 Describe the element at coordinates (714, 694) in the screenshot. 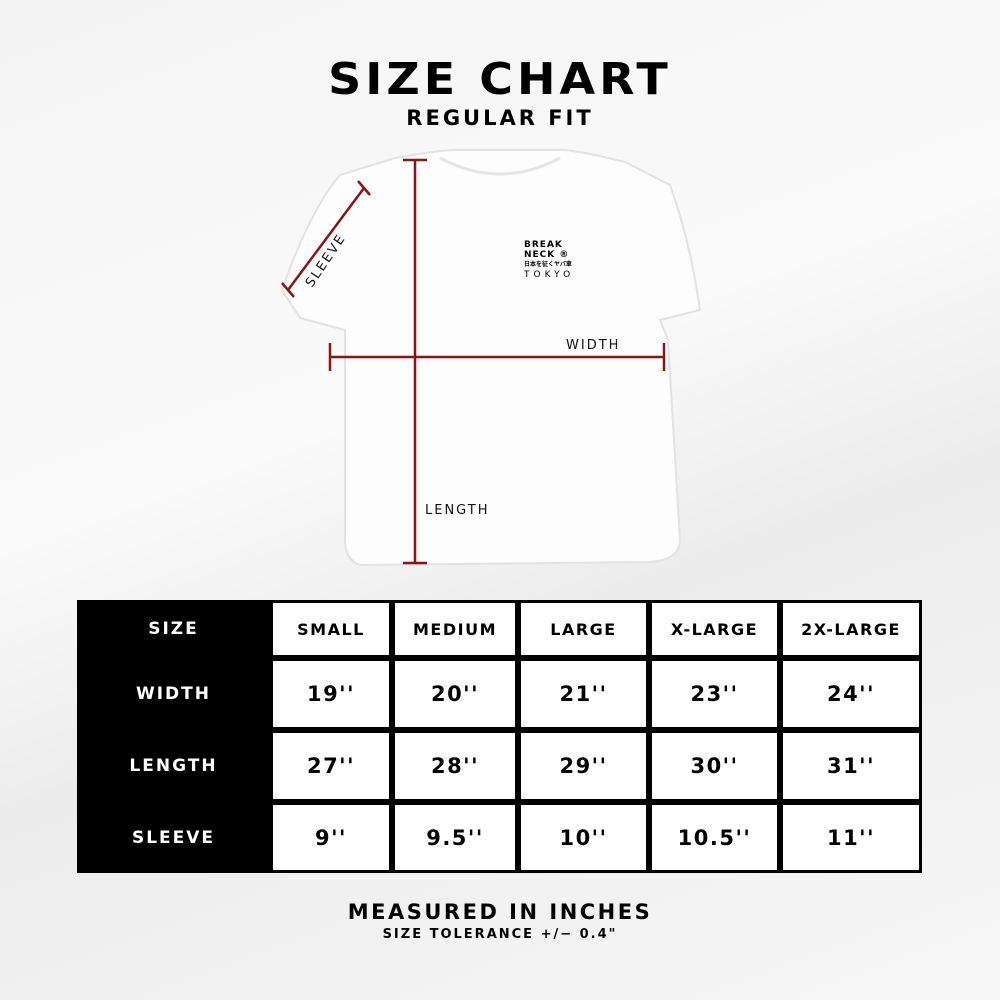

I see `table-cell: 23''` at that location.